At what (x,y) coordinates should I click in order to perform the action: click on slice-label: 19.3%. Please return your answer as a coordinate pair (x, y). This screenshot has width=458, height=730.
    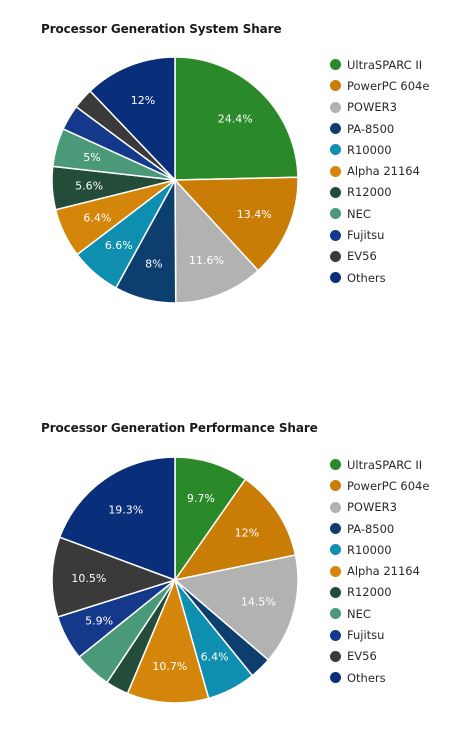
    Looking at the image, I should click on (125, 509).